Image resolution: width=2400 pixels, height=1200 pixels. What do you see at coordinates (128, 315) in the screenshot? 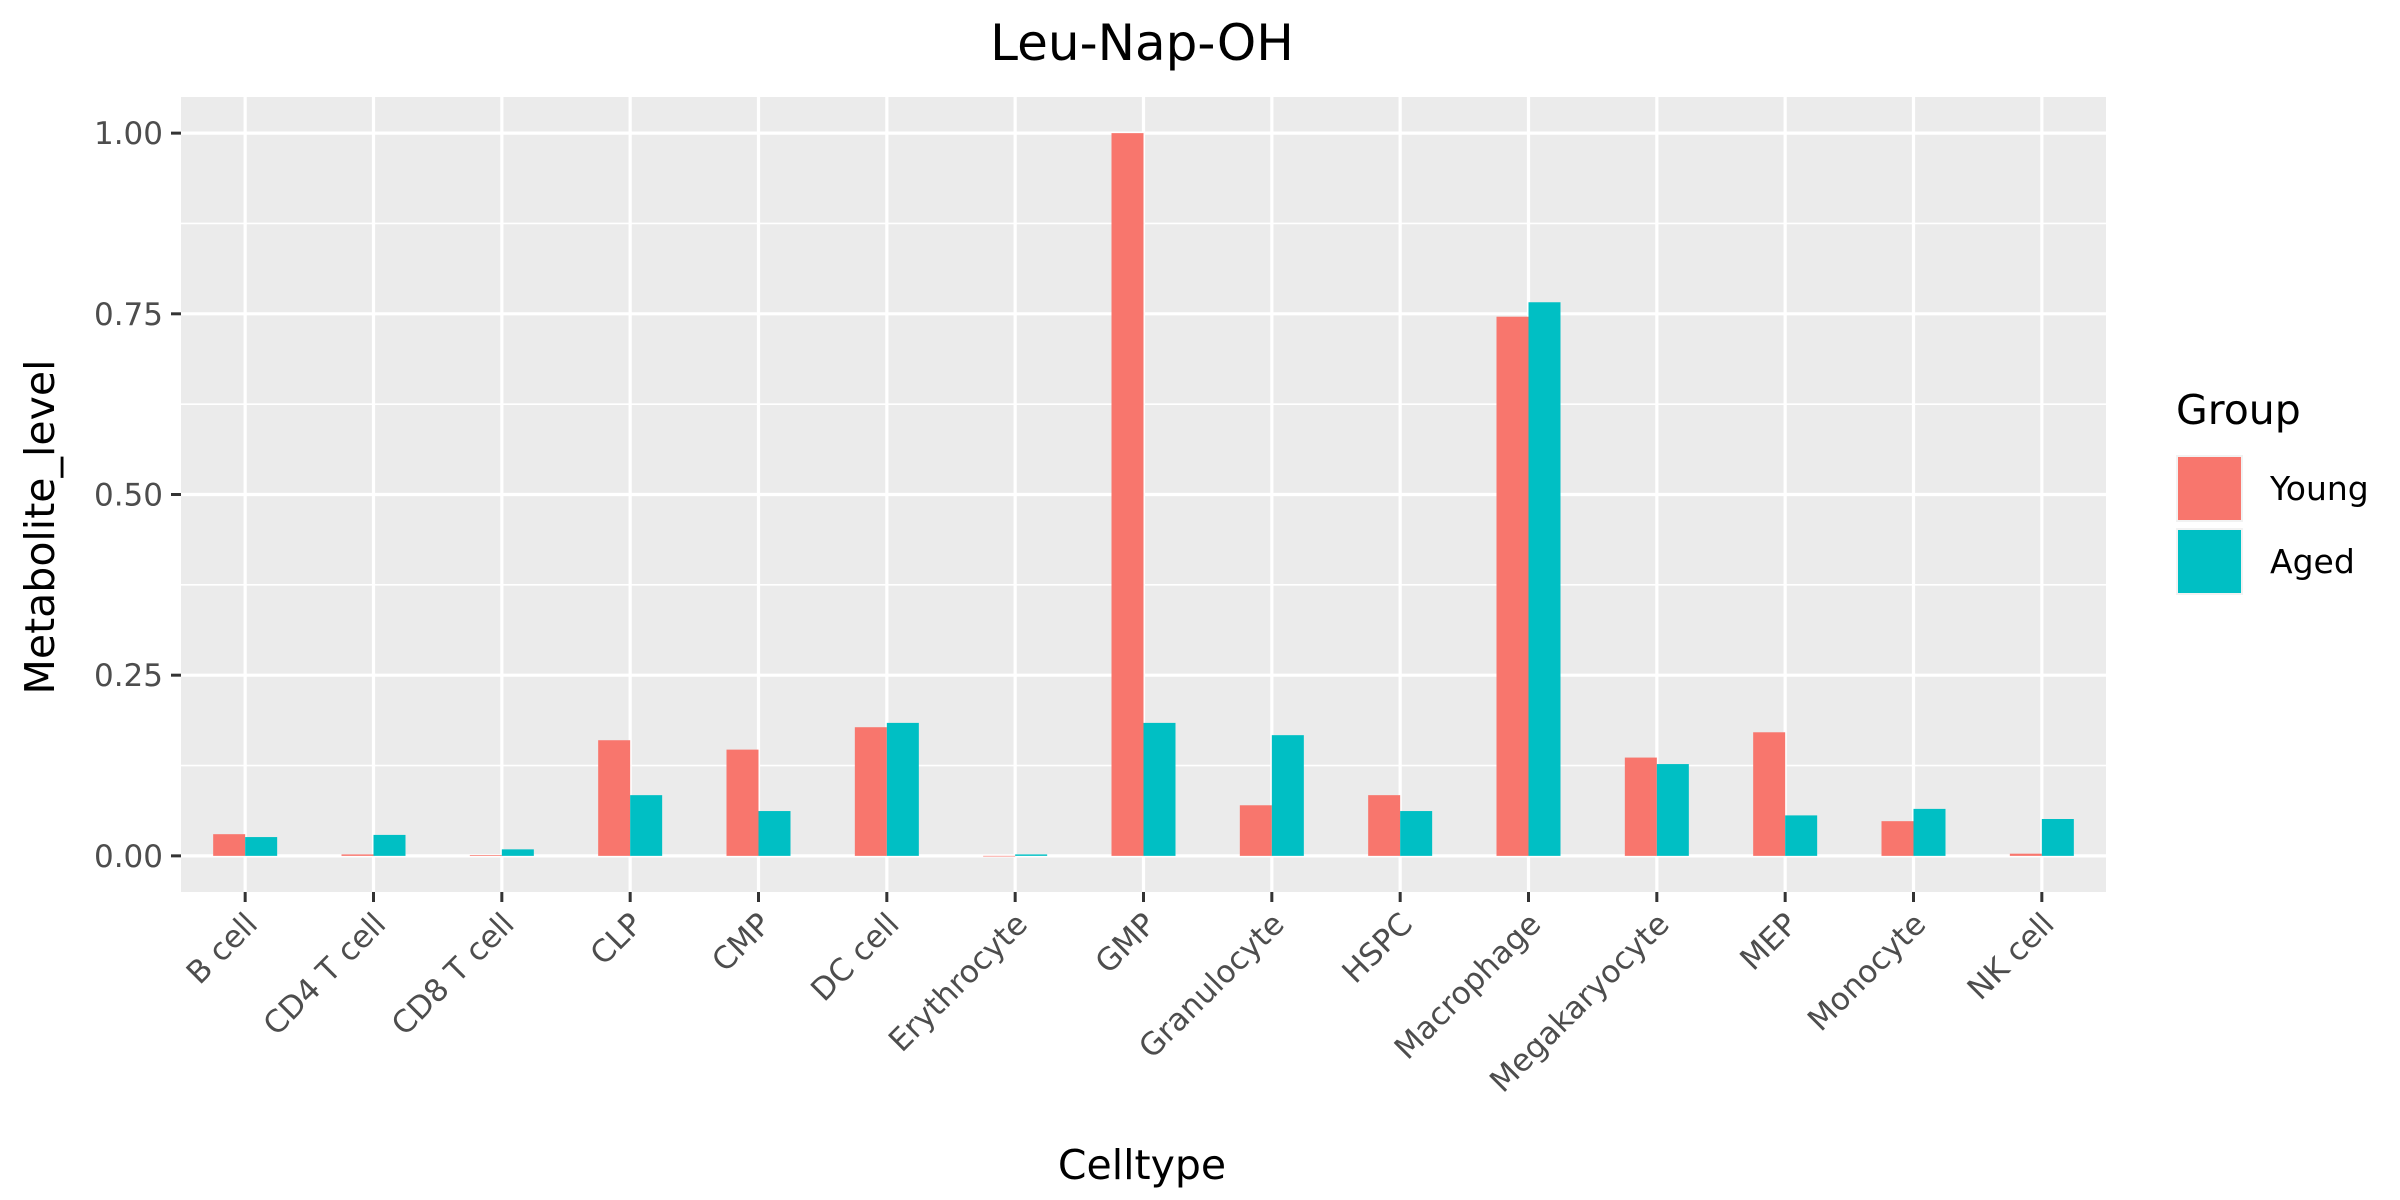
I see `y-tick-label: 0.75` at bounding box center [128, 315].